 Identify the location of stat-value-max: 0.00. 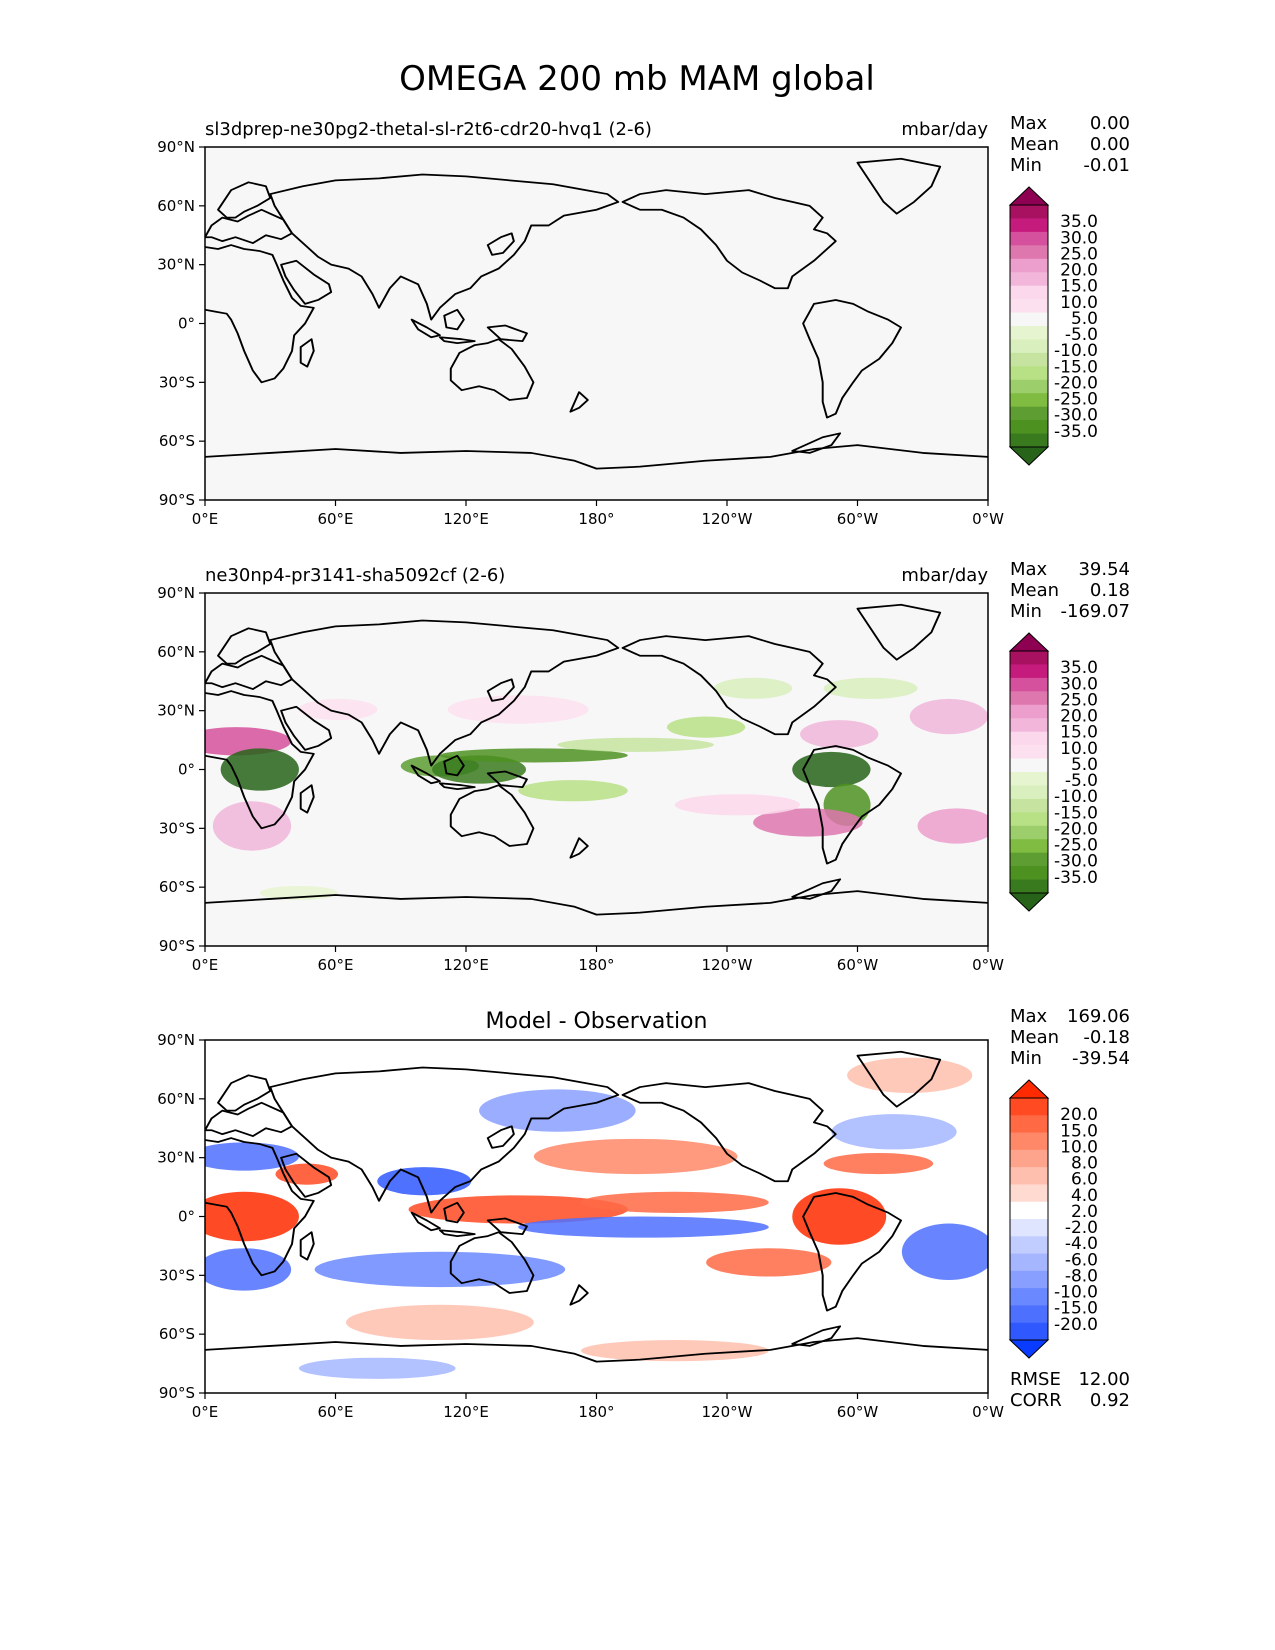
(1110, 123).